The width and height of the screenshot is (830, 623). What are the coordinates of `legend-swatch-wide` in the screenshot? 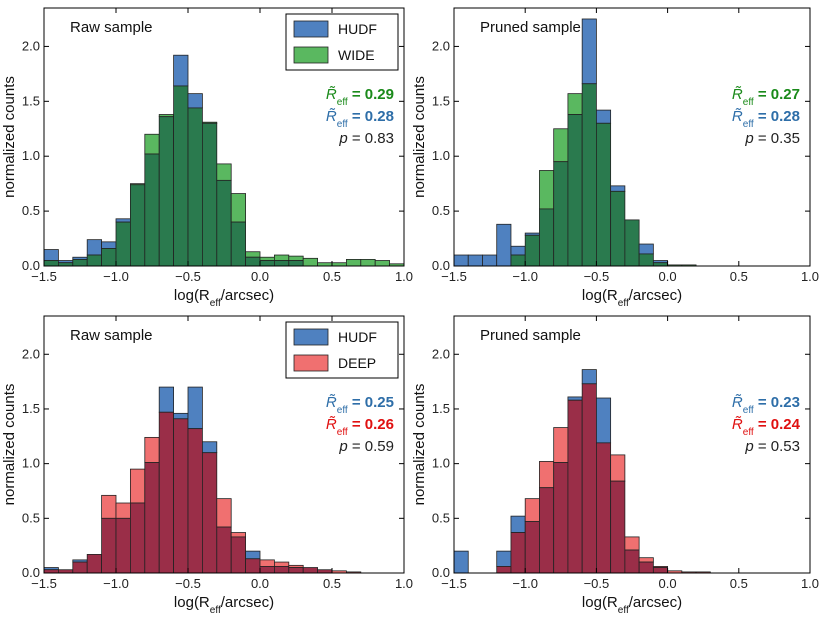 It's located at (311, 55).